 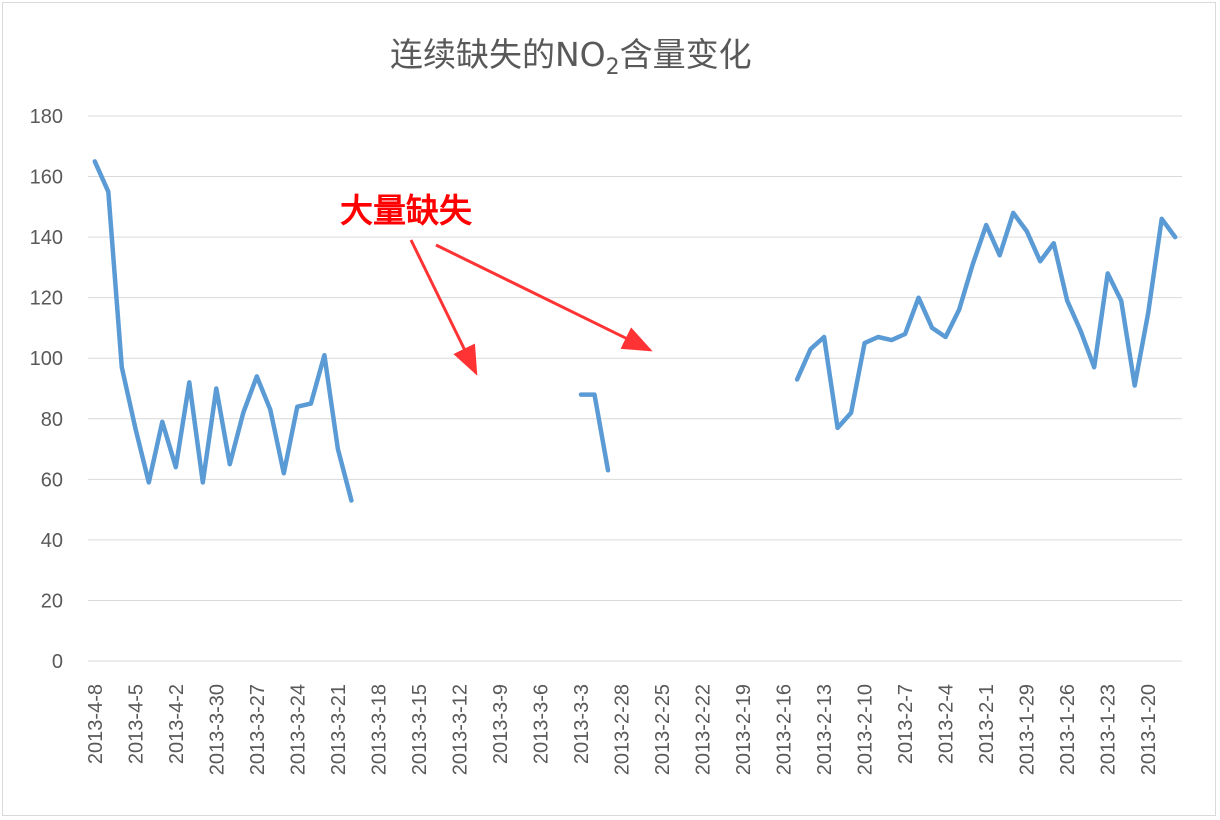 What do you see at coordinates (420, 729) in the screenshot?
I see `x-tick-label: 2013-3-15` at bounding box center [420, 729].